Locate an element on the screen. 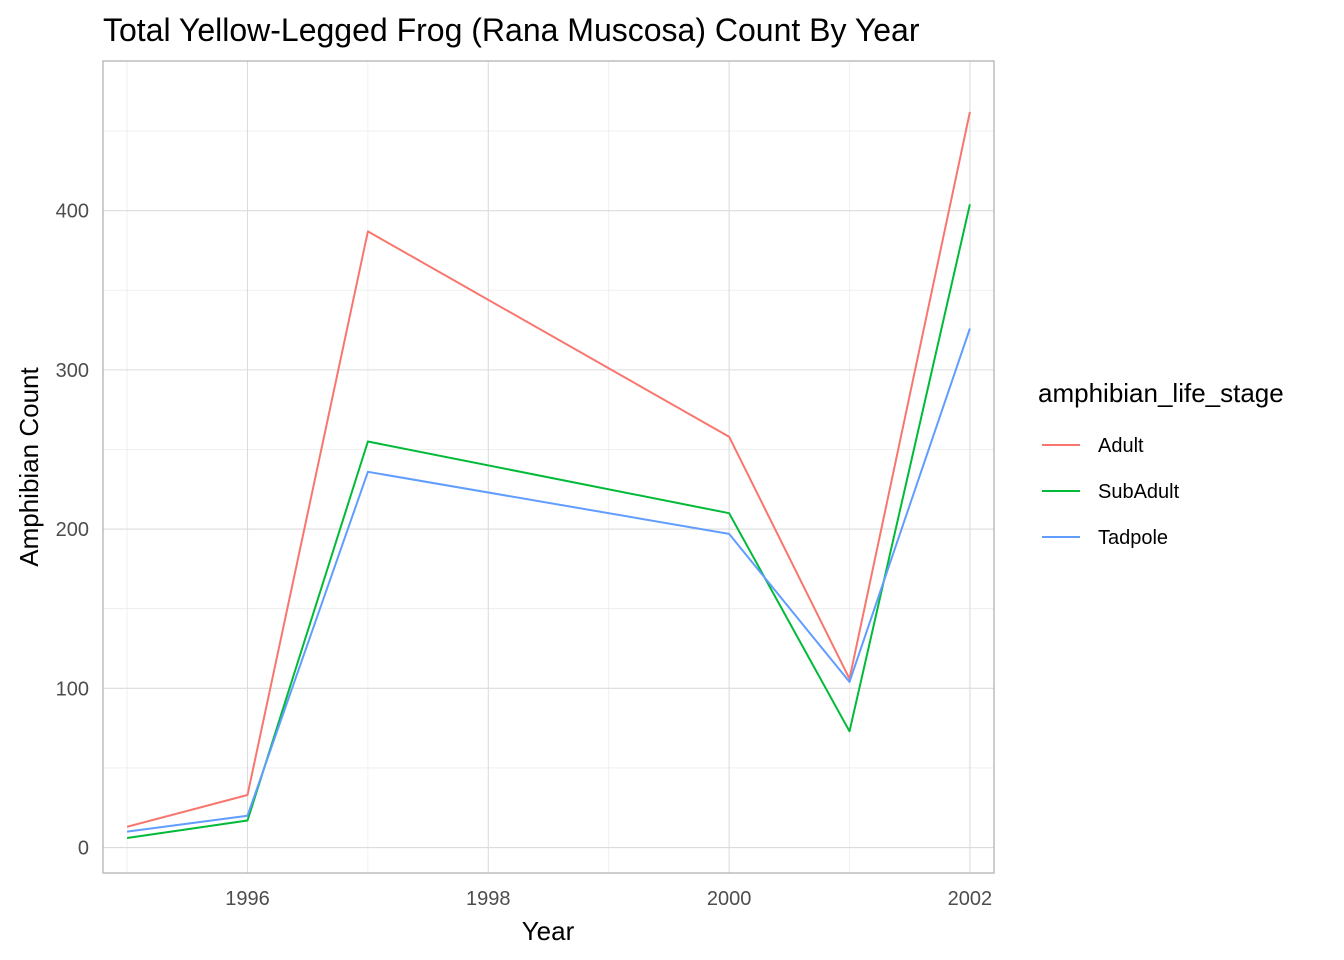 This screenshot has width=1344, height=960. legend-title: amphibian_life_stage is located at coordinates (1161, 393).